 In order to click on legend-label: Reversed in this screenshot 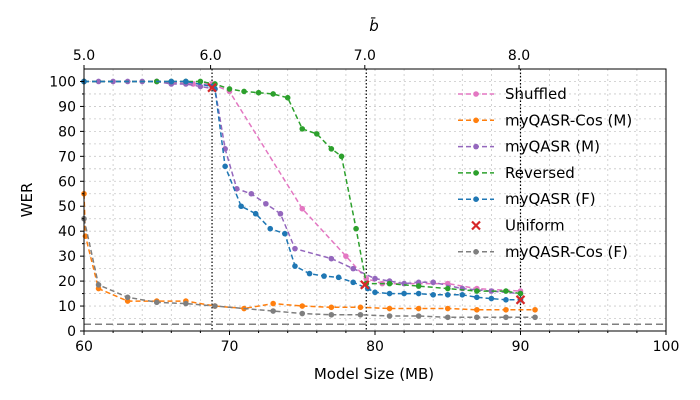, I will do `click(540, 173)`.